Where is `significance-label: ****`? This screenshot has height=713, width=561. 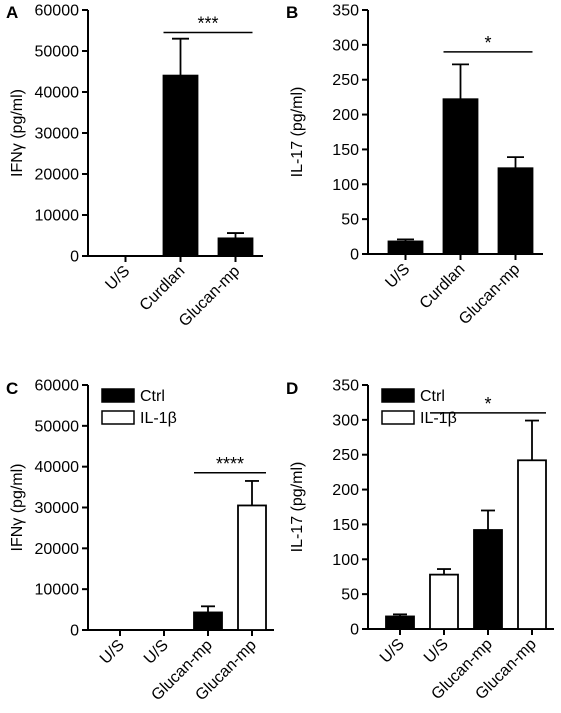 significance-label: **** is located at coordinates (230, 464).